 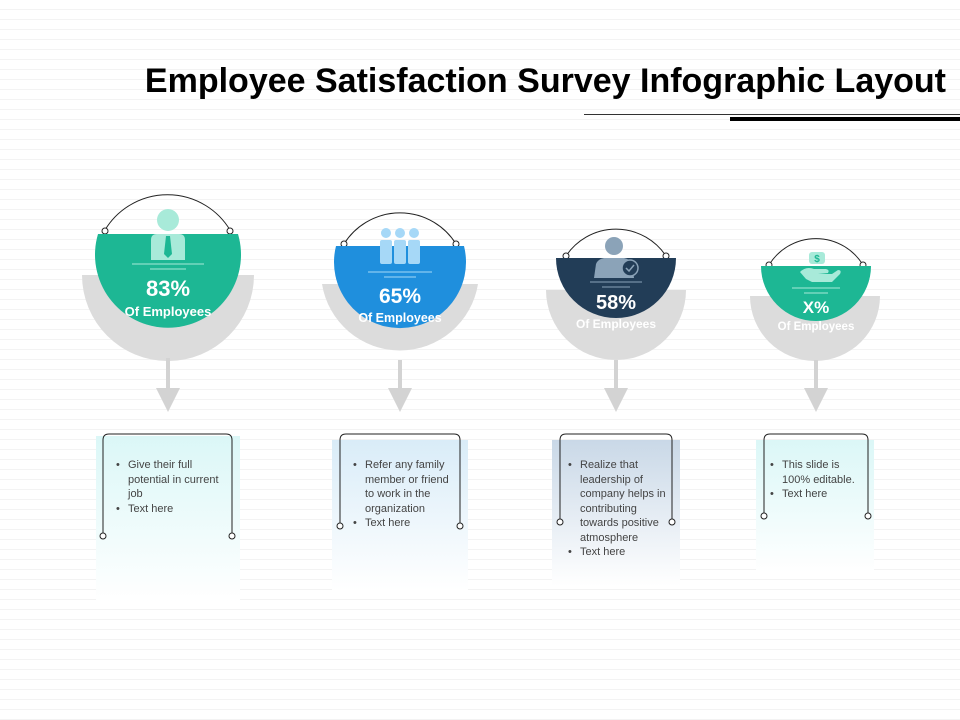 What do you see at coordinates (772, 114) in the screenshot?
I see `title-underline-thin` at bounding box center [772, 114].